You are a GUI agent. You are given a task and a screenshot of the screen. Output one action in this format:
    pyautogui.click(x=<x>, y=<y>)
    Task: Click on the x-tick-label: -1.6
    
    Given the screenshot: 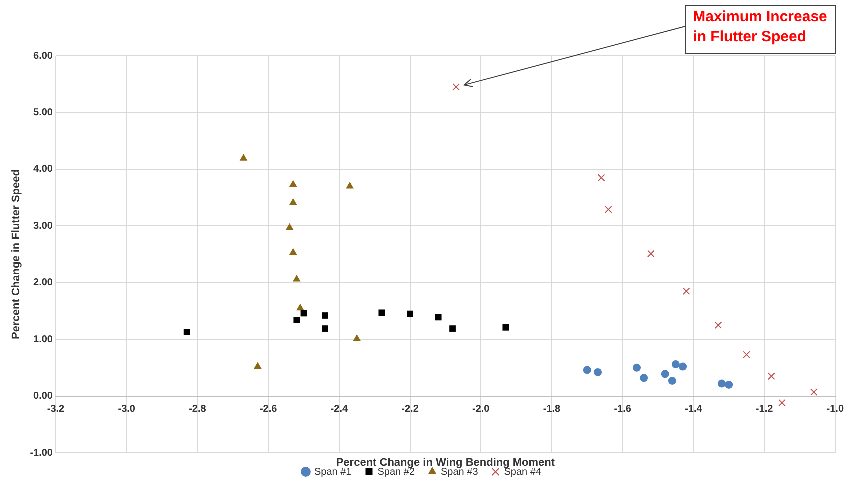 What is the action you would take?
    pyautogui.click(x=623, y=410)
    